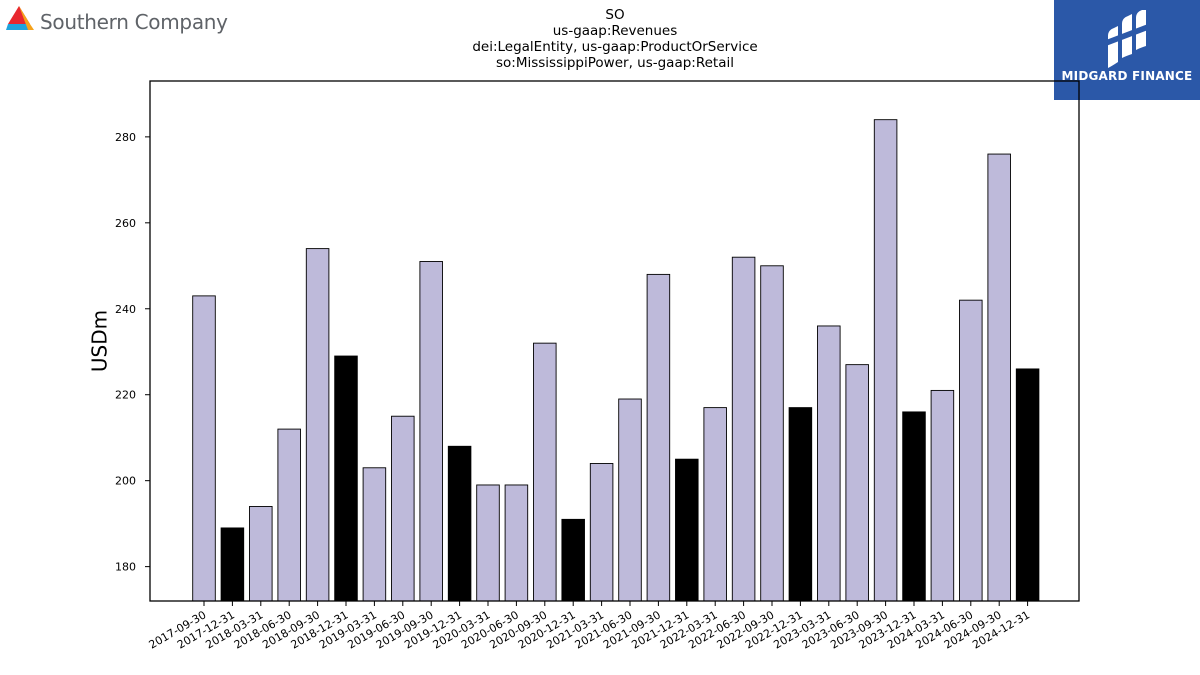 This screenshot has width=1200, height=675. I want to click on y-tick-label: 280, so click(125, 137).